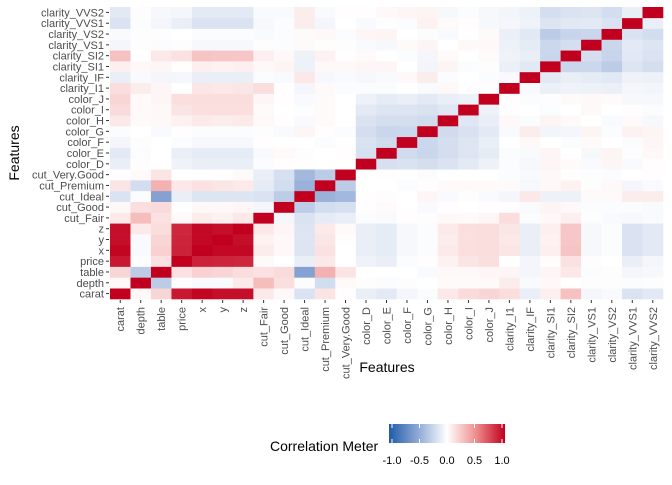  I want to click on legend-ticks: -1.0 -0.5 0.0 0.5 1.0, so click(446, 445).